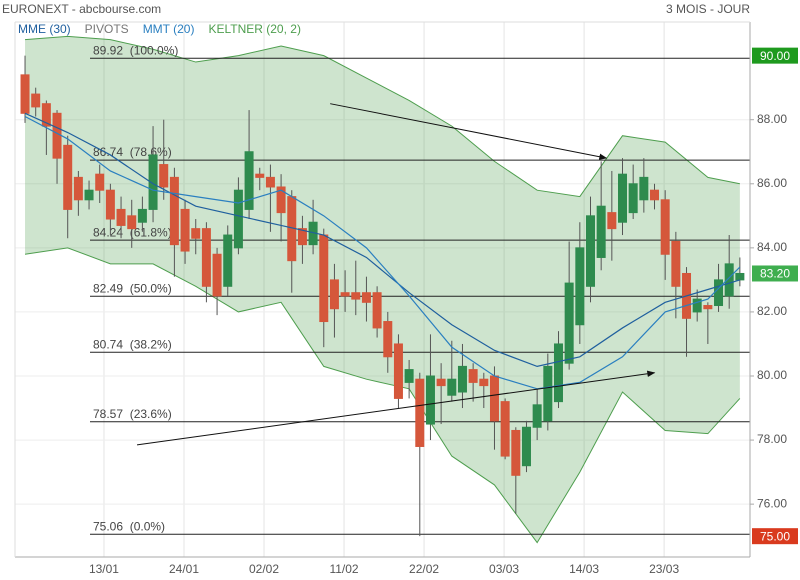 This screenshot has height=580, width=800. I want to click on y-tick-label: 82.00, so click(772, 311).